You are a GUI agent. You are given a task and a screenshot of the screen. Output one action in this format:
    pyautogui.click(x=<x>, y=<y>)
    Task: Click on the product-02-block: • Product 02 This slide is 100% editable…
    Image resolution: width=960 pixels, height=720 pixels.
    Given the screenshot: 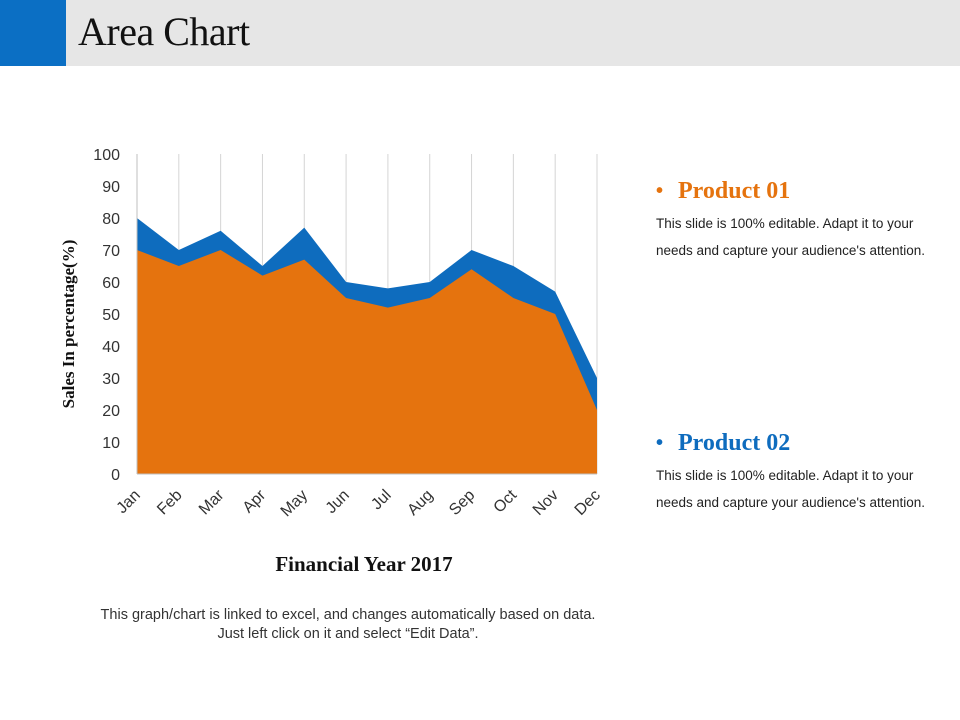 What is the action you would take?
    pyautogui.click(x=796, y=473)
    